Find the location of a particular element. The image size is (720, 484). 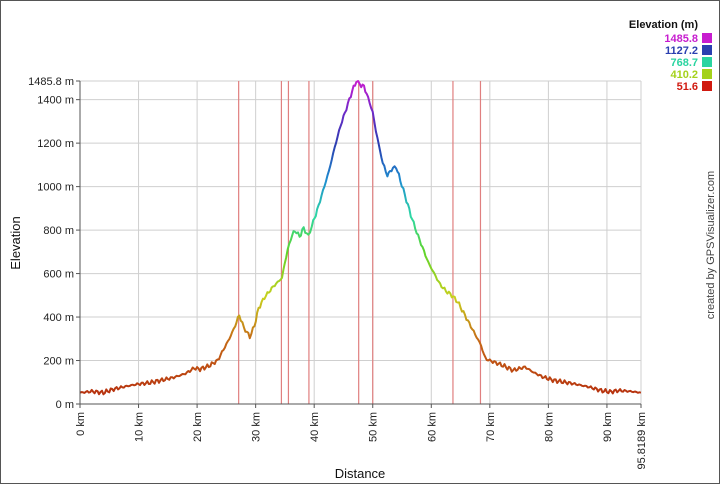

x-tick-label: 10 km is located at coordinates (140, 427).